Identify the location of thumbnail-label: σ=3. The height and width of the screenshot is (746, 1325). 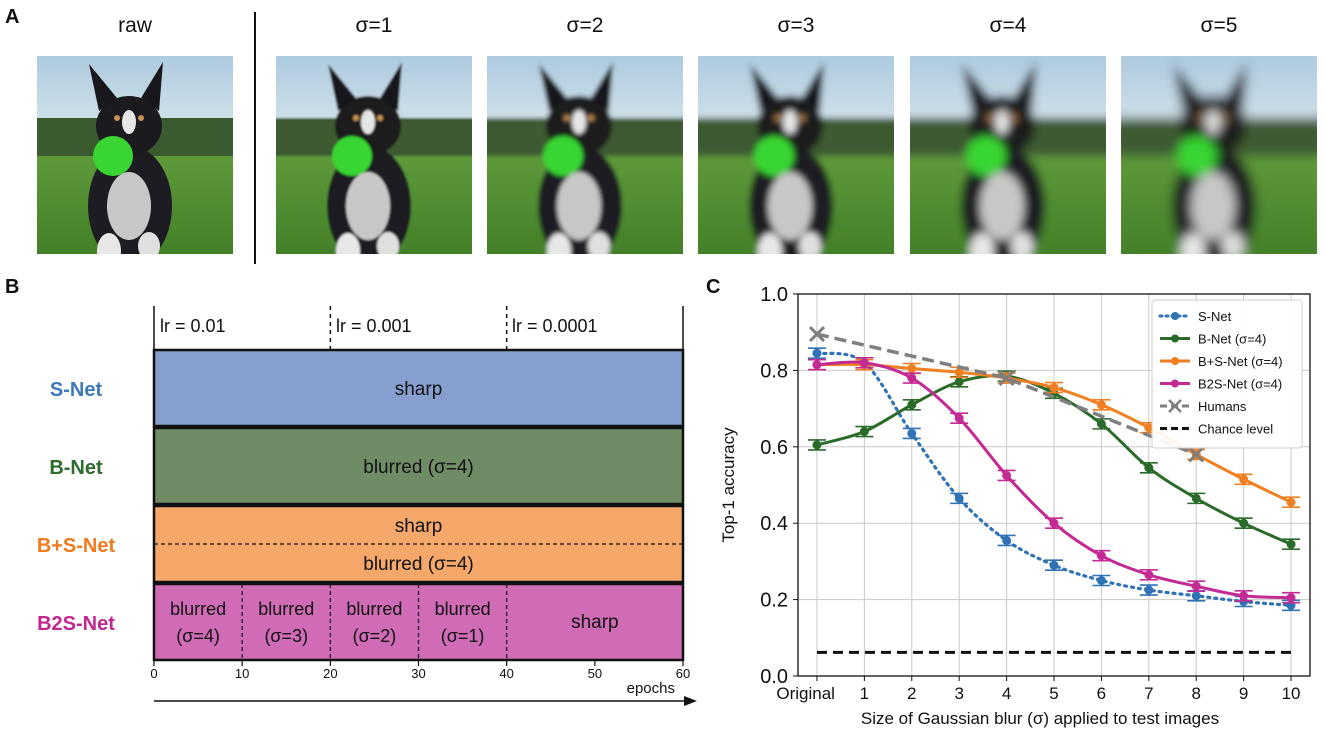
(796, 25).